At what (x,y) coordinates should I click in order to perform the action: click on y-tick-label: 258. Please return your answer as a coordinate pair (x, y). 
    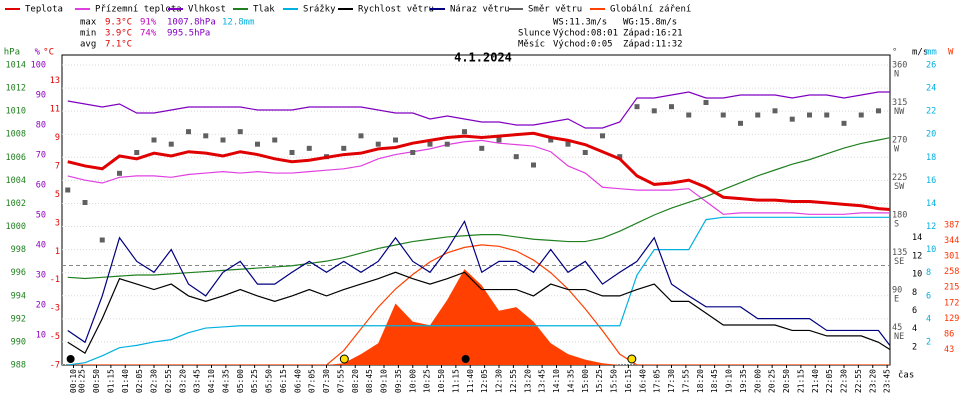
    Looking at the image, I should click on (951, 272).